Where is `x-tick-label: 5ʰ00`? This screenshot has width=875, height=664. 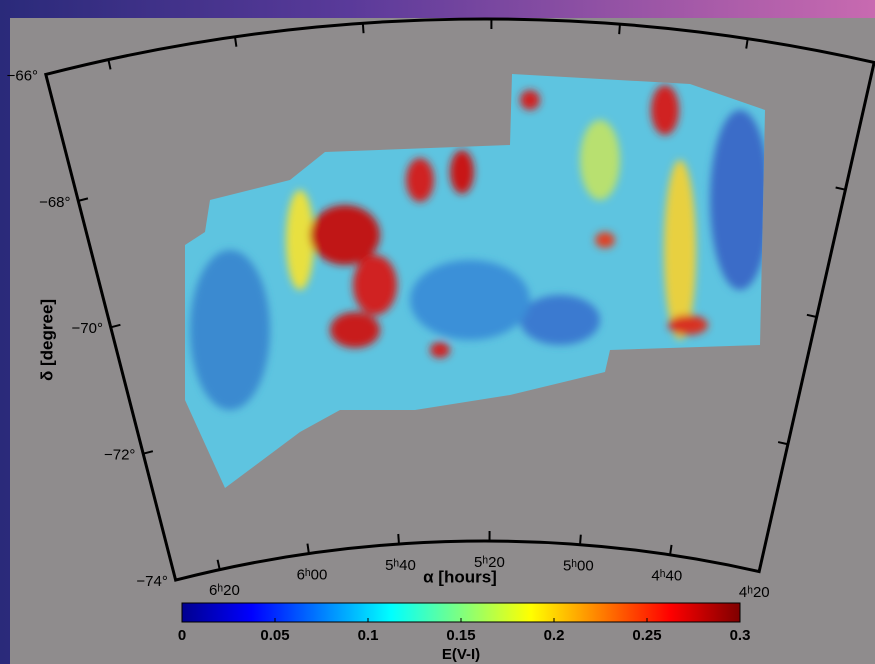
x-tick-label: 5ʰ00 is located at coordinates (578, 566).